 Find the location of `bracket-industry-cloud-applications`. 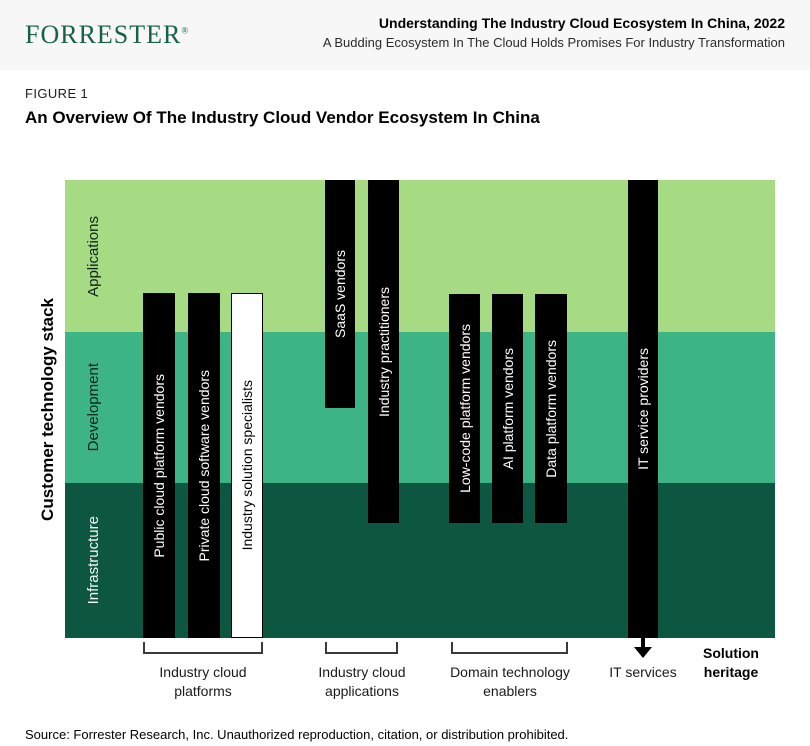

bracket-industry-cloud-applications is located at coordinates (361, 648).